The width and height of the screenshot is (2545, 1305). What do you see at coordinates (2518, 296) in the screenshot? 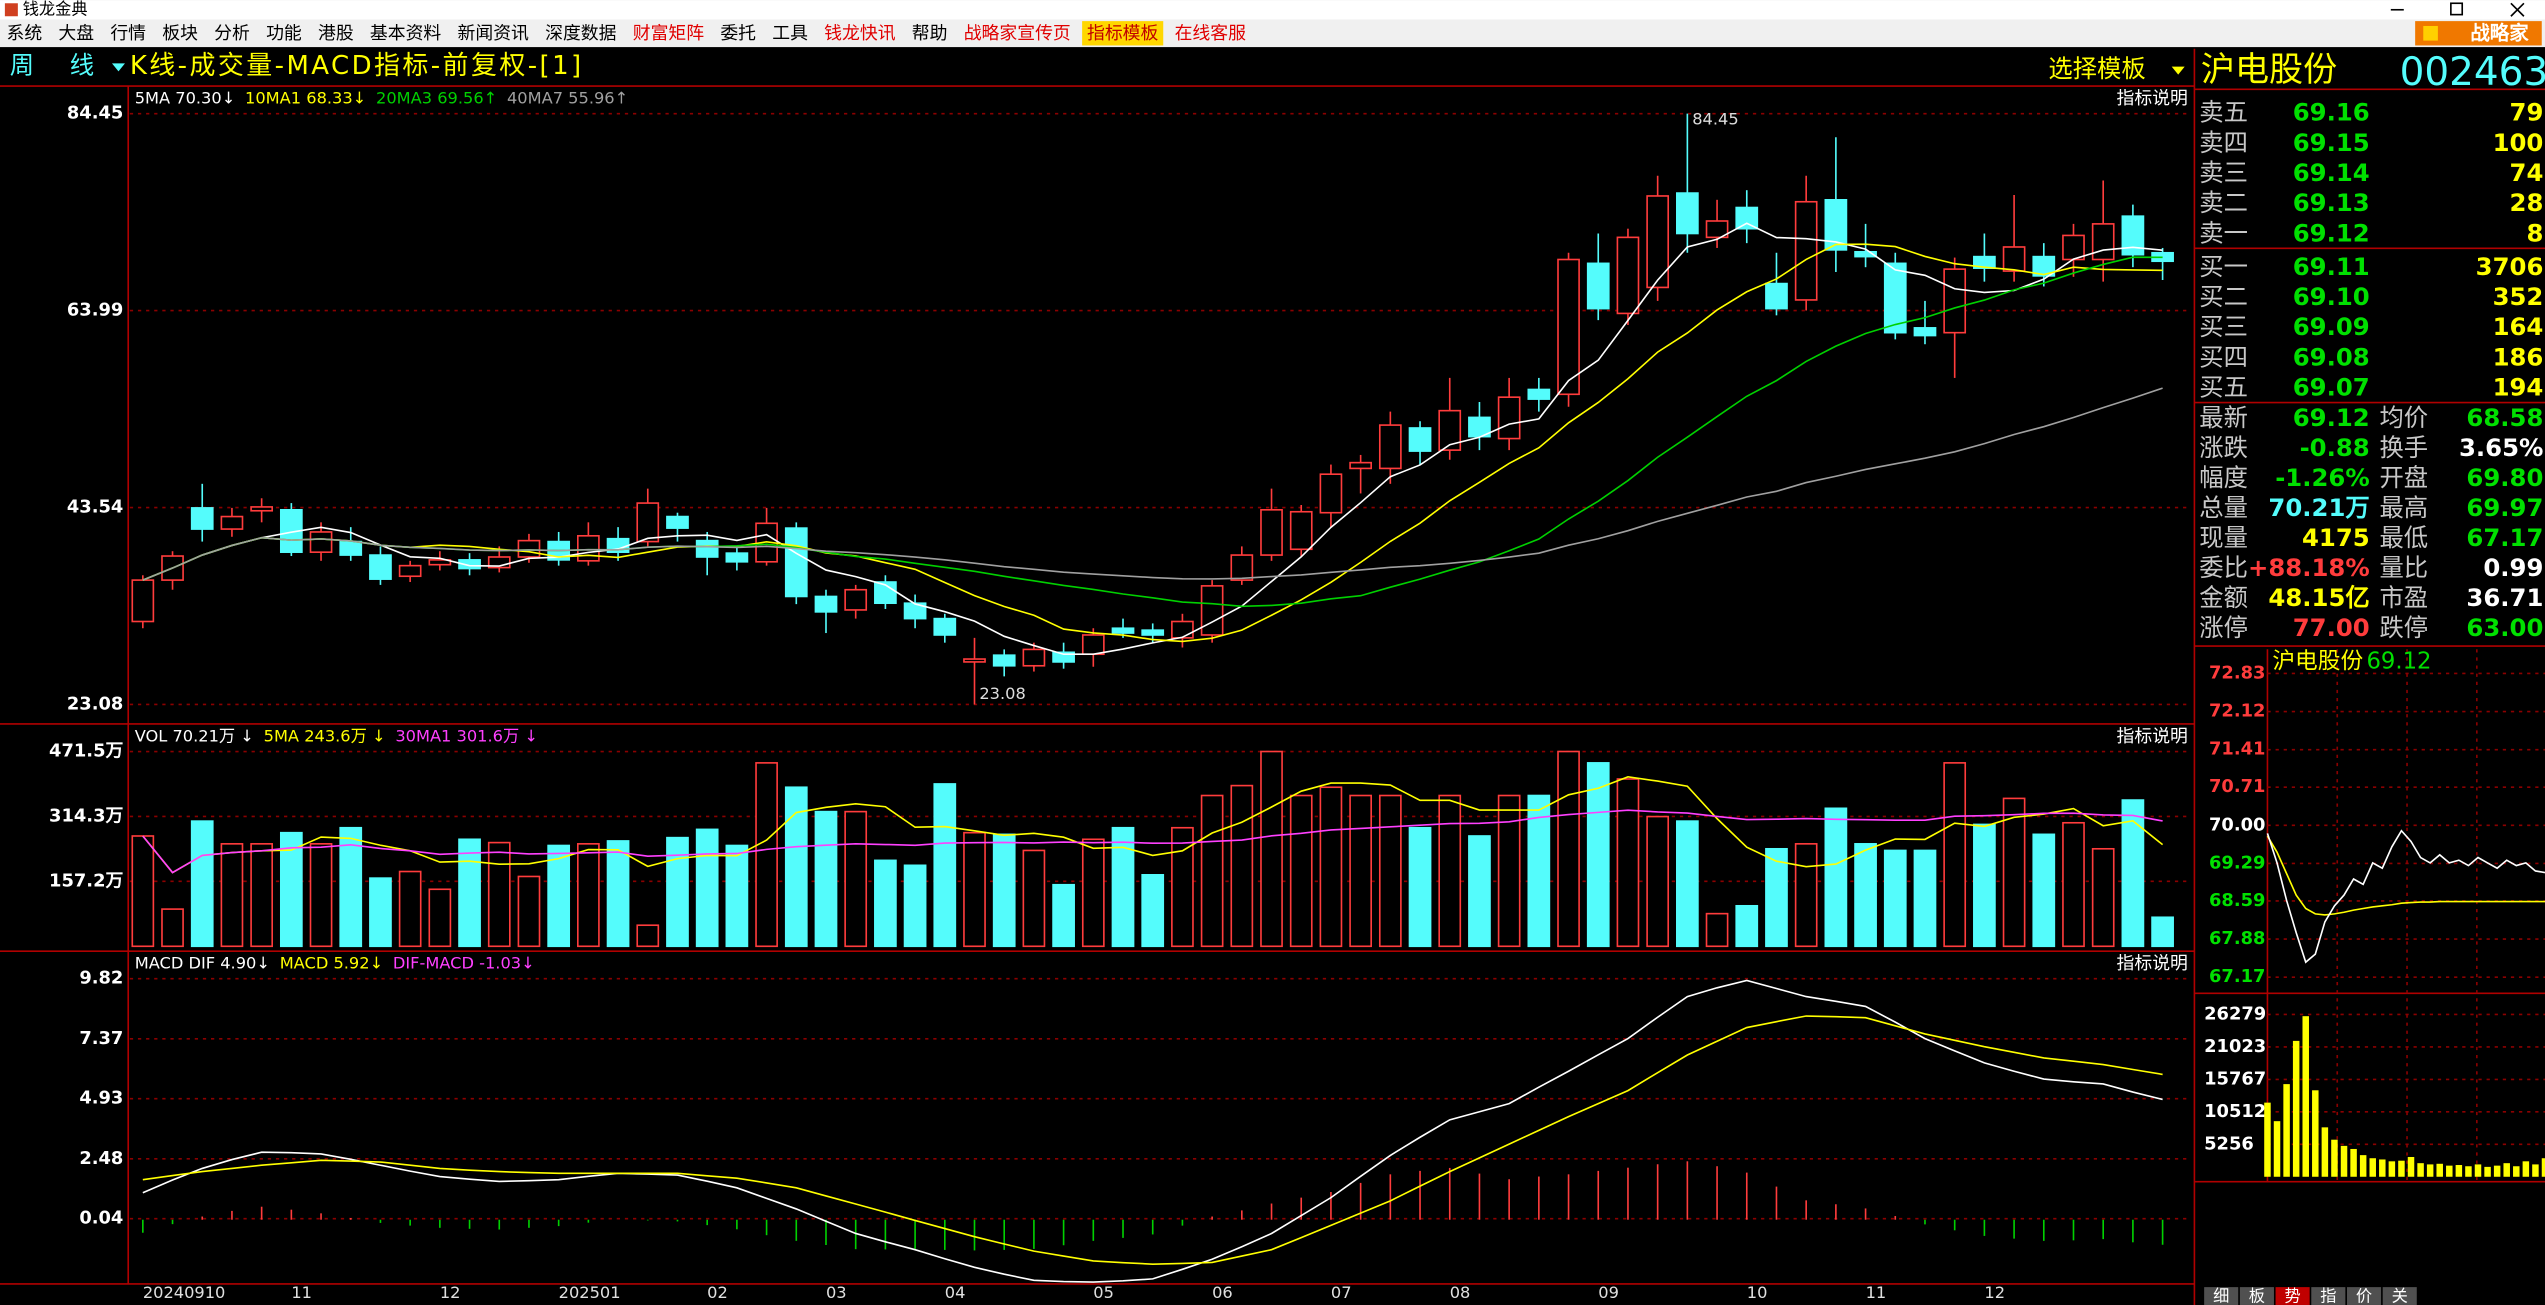
I see `order-volume: 352` at bounding box center [2518, 296].